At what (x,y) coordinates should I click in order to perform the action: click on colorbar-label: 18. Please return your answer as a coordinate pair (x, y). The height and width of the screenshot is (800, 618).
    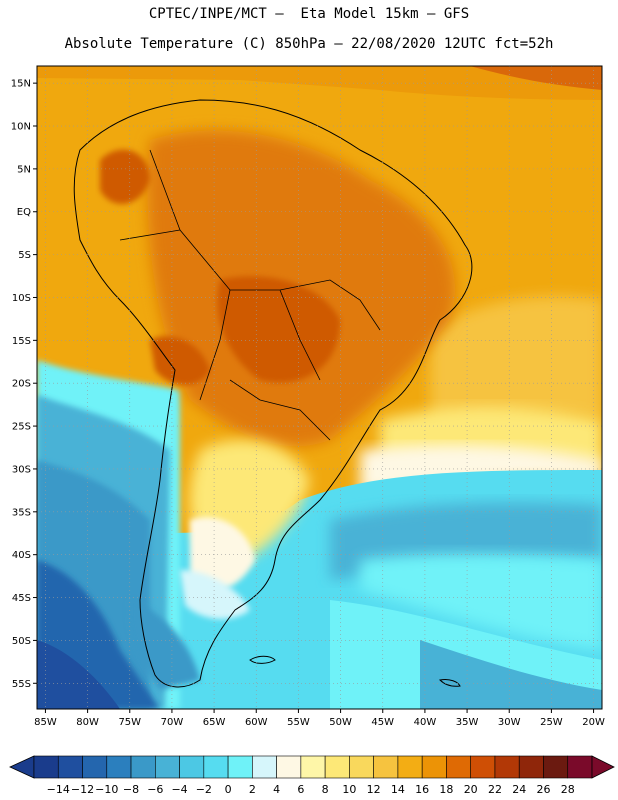
    Looking at the image, I should click on (446, 789).